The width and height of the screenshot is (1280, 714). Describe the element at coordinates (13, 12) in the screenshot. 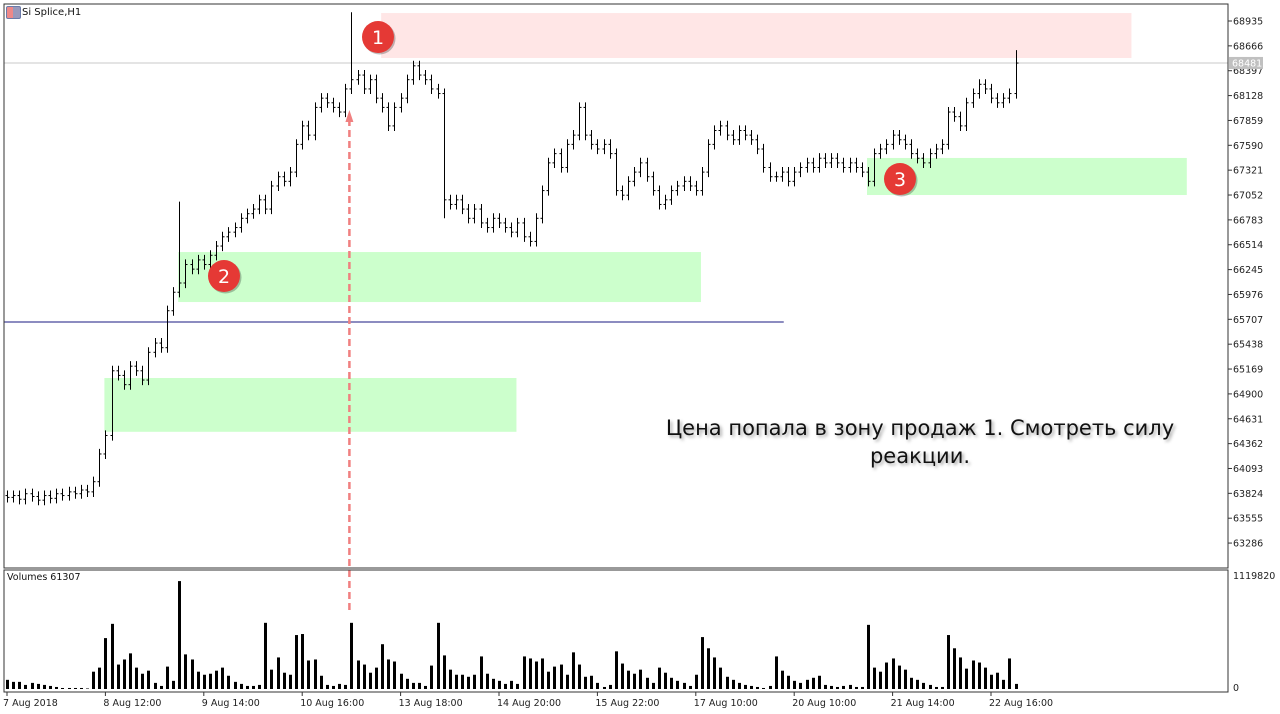

I see `chart-window-icon` at that location.